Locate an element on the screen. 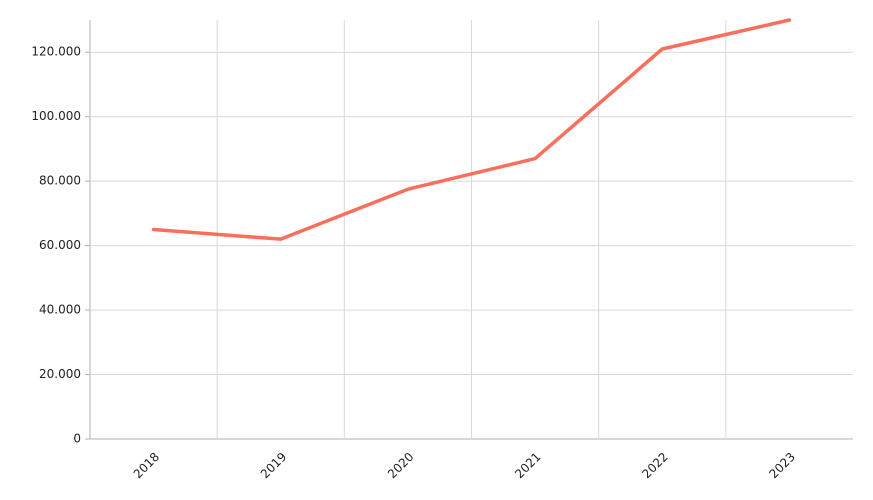 This screenshot has width=873, height=500. x-tick-label: 2021 is located at coordinates (527, 465).